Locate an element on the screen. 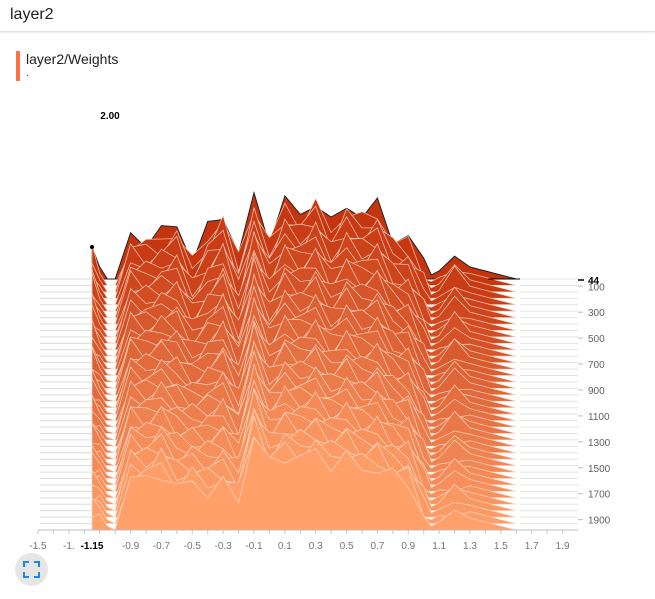  x-tick-label: -1.15 is located at coordinates (92, 545).